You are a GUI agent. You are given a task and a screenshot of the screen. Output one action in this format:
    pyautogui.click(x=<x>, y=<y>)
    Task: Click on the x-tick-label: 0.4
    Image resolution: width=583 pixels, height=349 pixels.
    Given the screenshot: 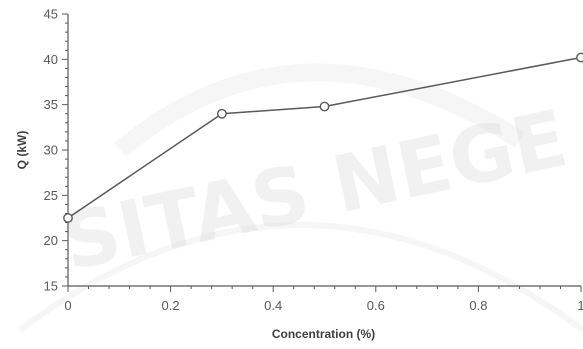 What is the action you would take?
    pyautogui.click(x=273, y=305)
    